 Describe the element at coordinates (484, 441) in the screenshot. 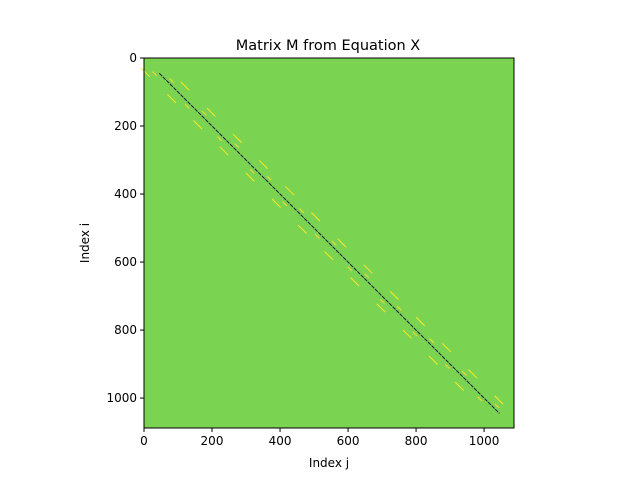

I see `x-tick-label: 1000` at that location.